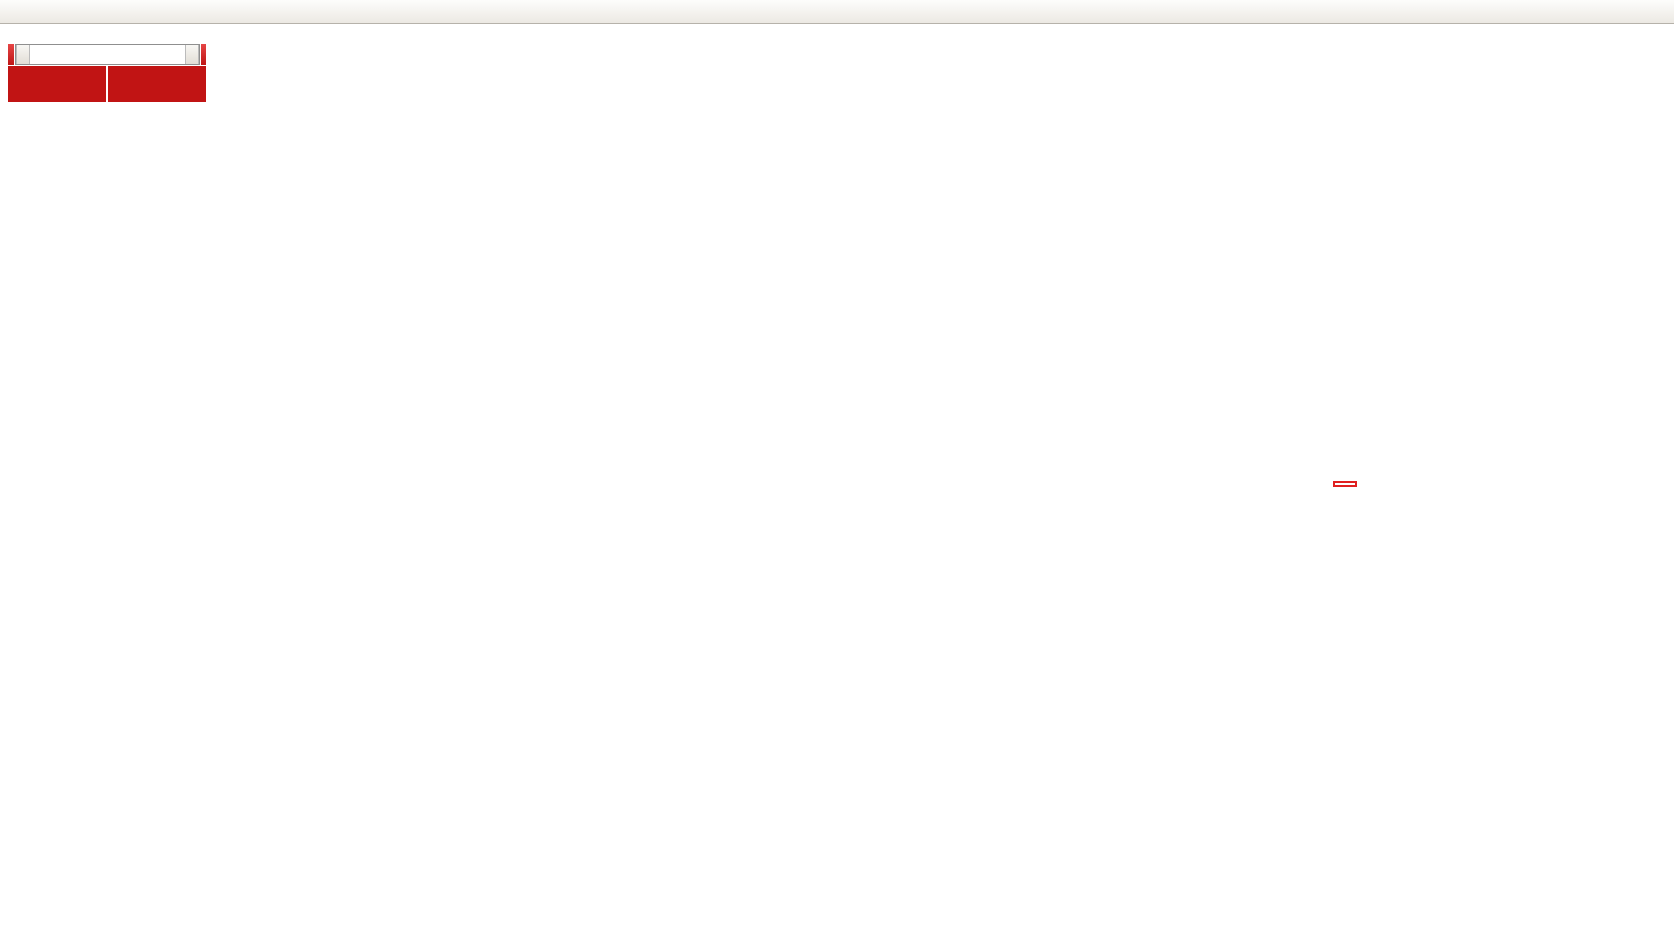 The image size is (1674, 949). Describe the element at coordinates (57, 84) in the screenshot. I see `sell-price-display` at that location.